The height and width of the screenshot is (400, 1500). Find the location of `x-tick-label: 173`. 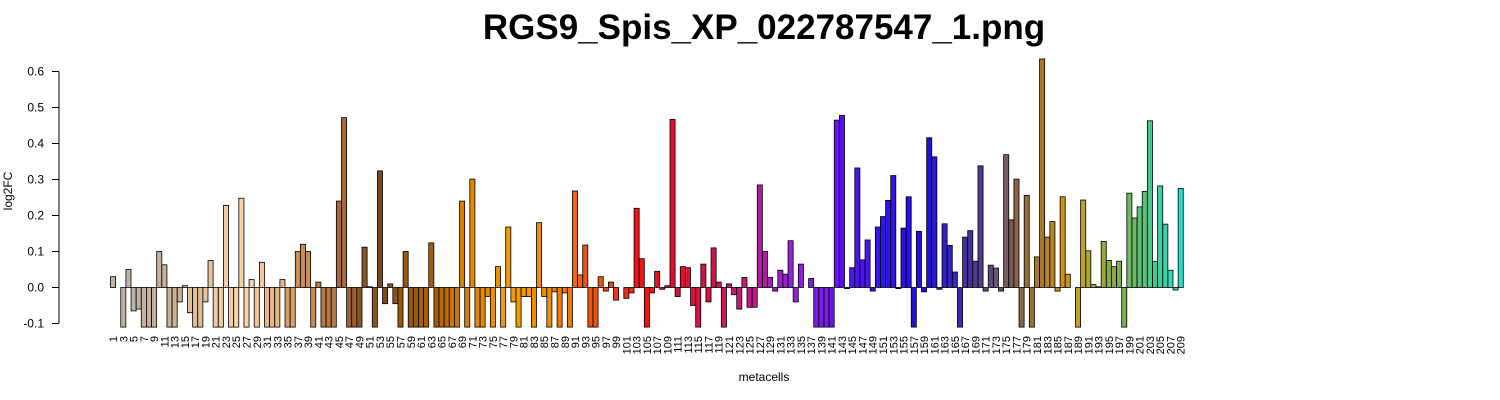

x-tick-label: 173 is located at coordinates (997, 345).